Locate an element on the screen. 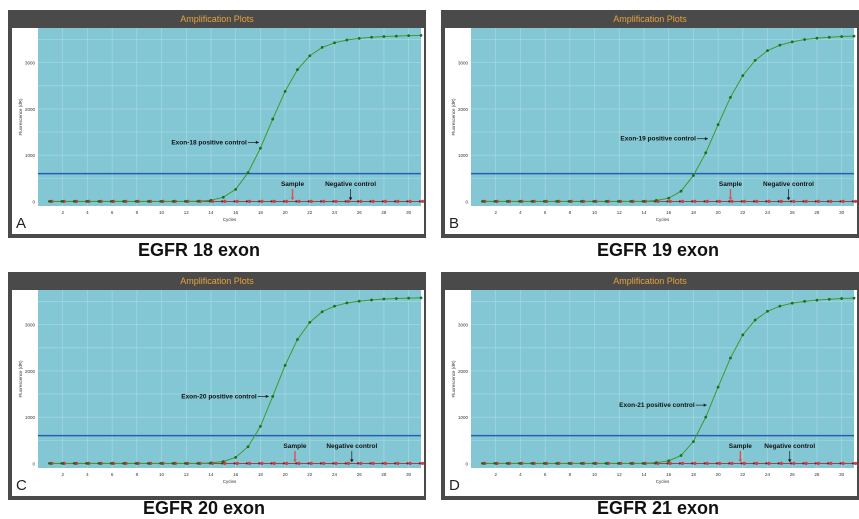 The image size is (859, 519). x-tick-label: 20 is located at coordinates (286, 474).